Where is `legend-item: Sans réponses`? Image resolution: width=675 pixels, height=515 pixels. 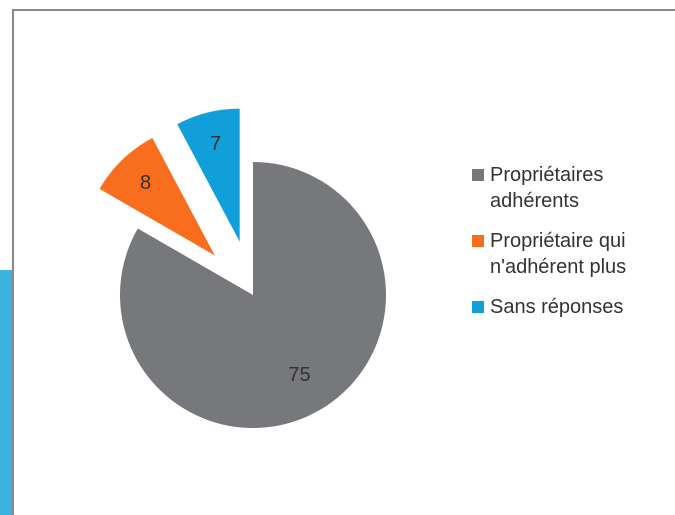
legend-item: Sans réponses is located at coordinates (572, 307).